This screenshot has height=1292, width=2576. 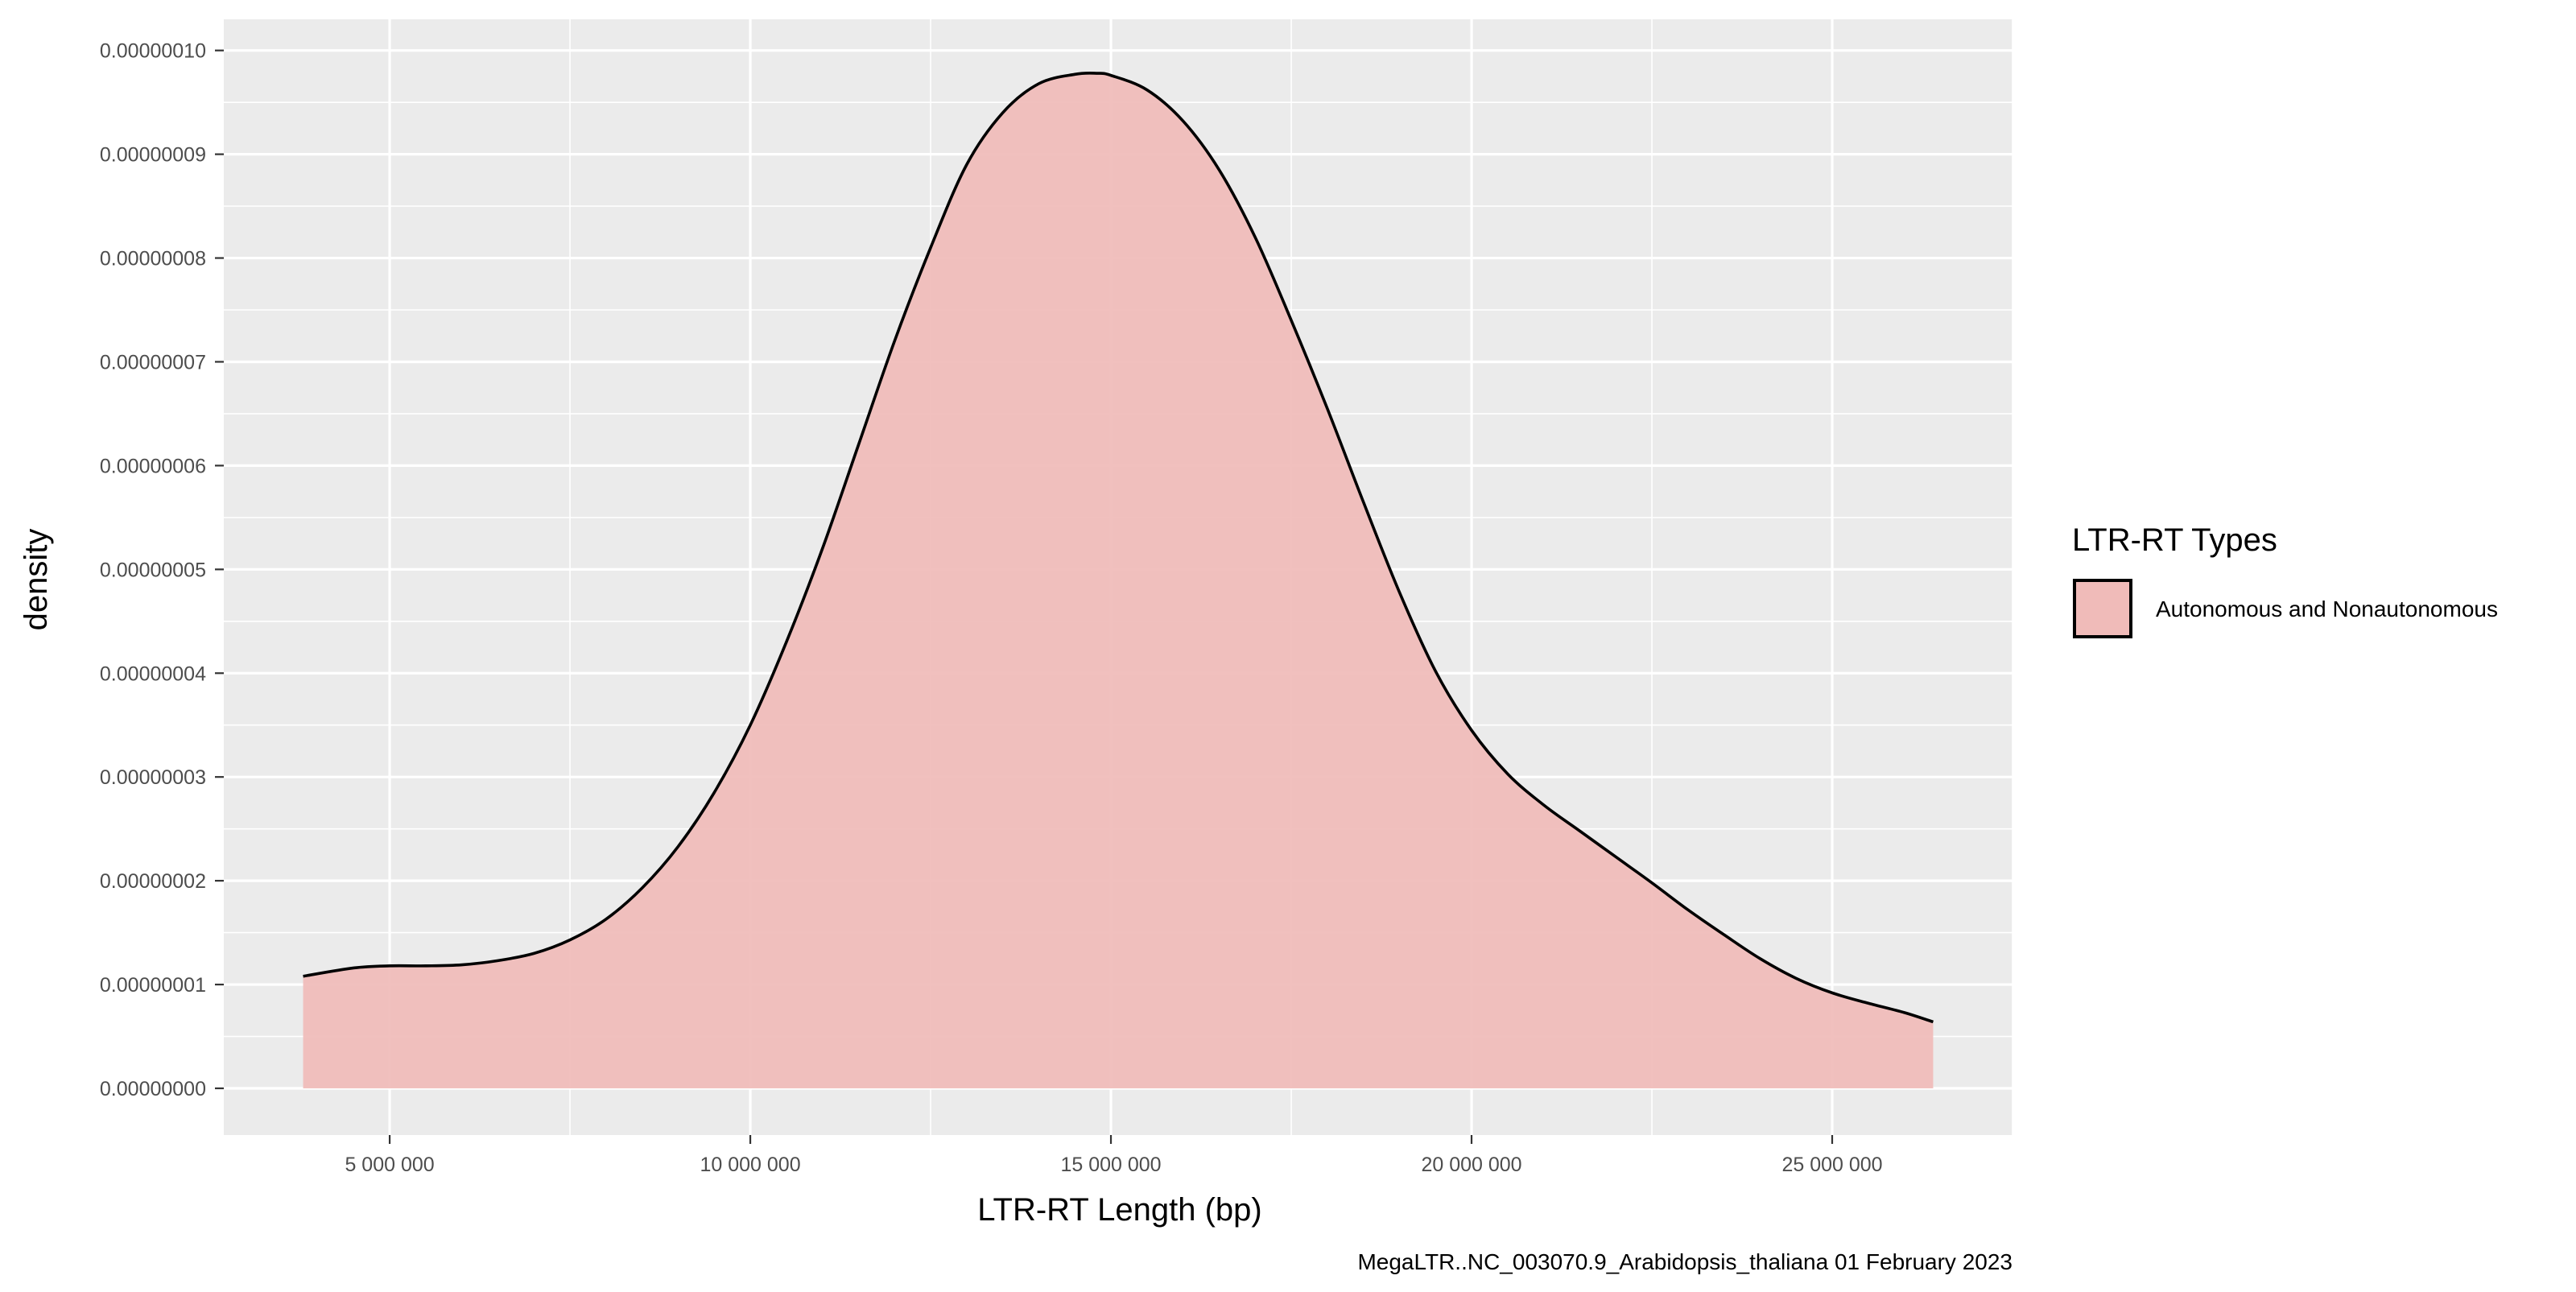 I want to click on x-axis-title: LTR-RT Length (bp), so click(x=1119, y=1210).